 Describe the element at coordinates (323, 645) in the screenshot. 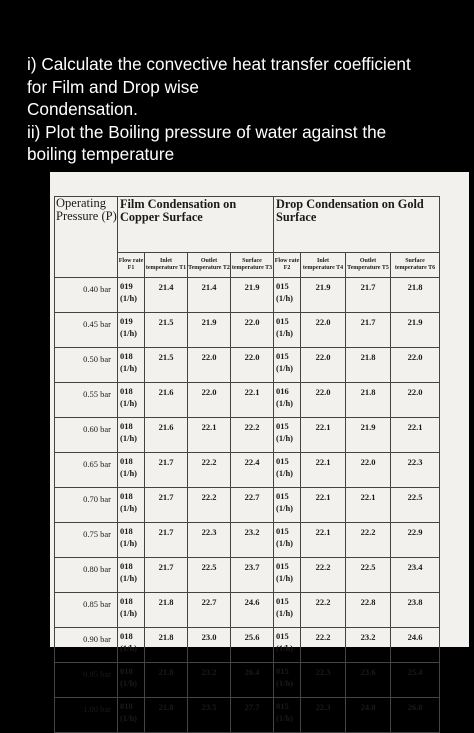

I see `inlet-temp-t4-cell: 22.2` at that location.